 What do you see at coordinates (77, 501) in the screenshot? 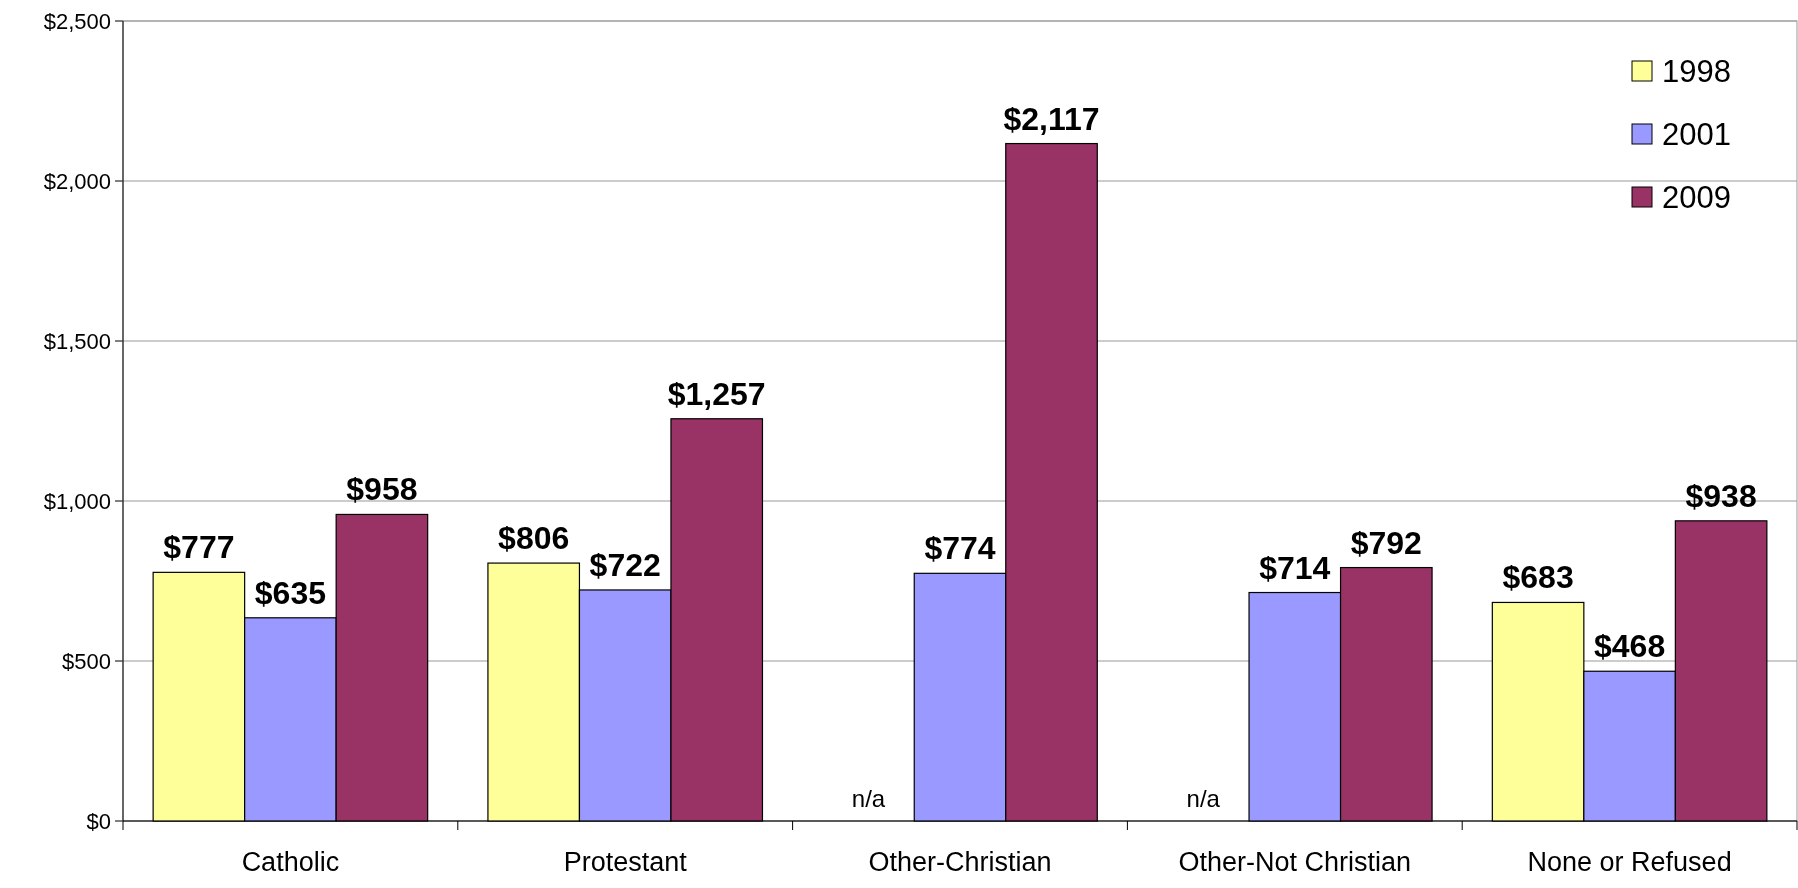
I see `y-tick-label: $1,000` at bounding box center [77, 501].